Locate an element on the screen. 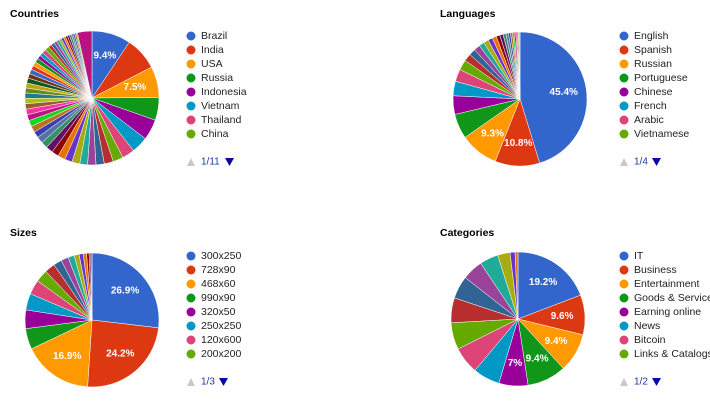 The width and height of the screenshot is (710, 408). page-indicator: 1/3 is located at coordinates (208, 382).